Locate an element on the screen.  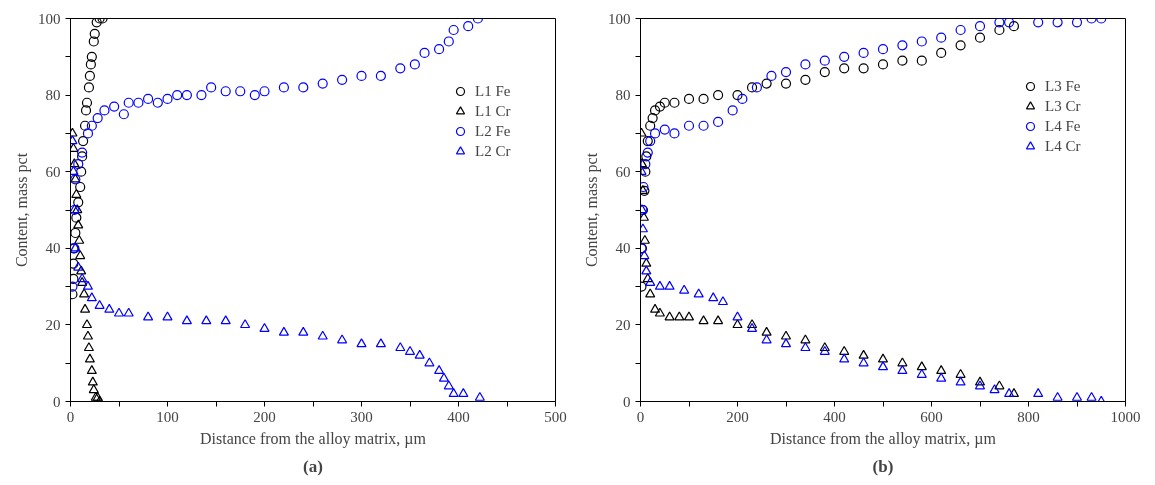
x-tick-label: 300 is located at coordinates (361, 416).